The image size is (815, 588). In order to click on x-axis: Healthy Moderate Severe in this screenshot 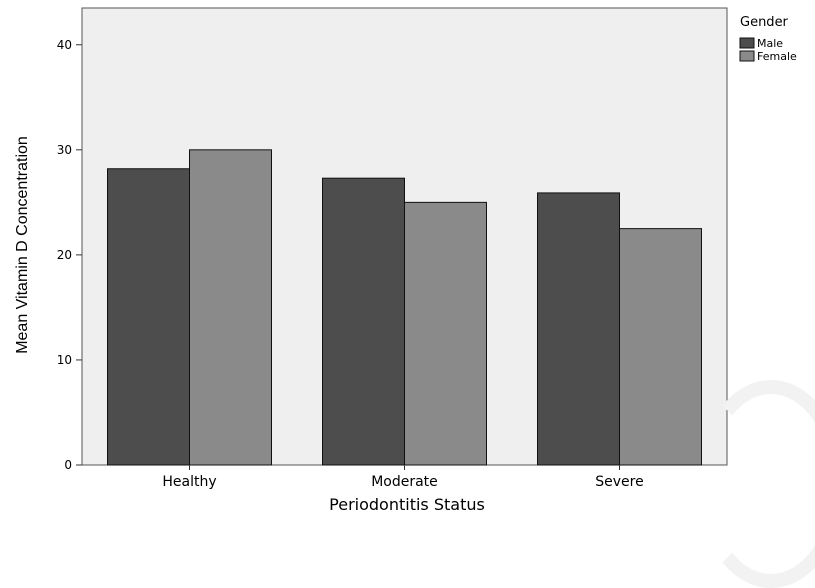, I will do `click(403, 477)`.